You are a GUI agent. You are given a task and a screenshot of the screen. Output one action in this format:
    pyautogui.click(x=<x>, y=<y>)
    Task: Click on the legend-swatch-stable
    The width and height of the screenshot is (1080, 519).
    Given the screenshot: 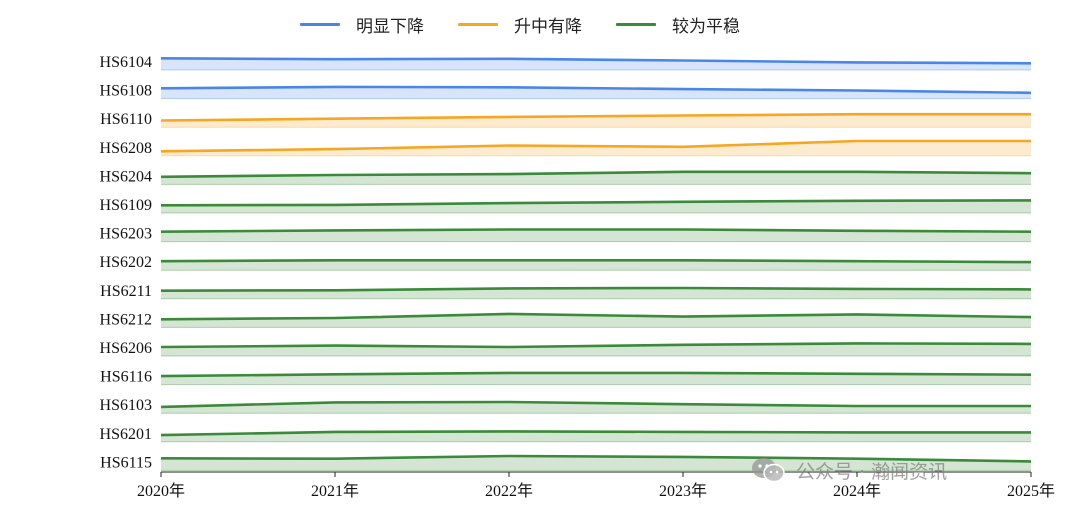 What is the action you would take?
    pyautogui.click(x=636, y=24)
    